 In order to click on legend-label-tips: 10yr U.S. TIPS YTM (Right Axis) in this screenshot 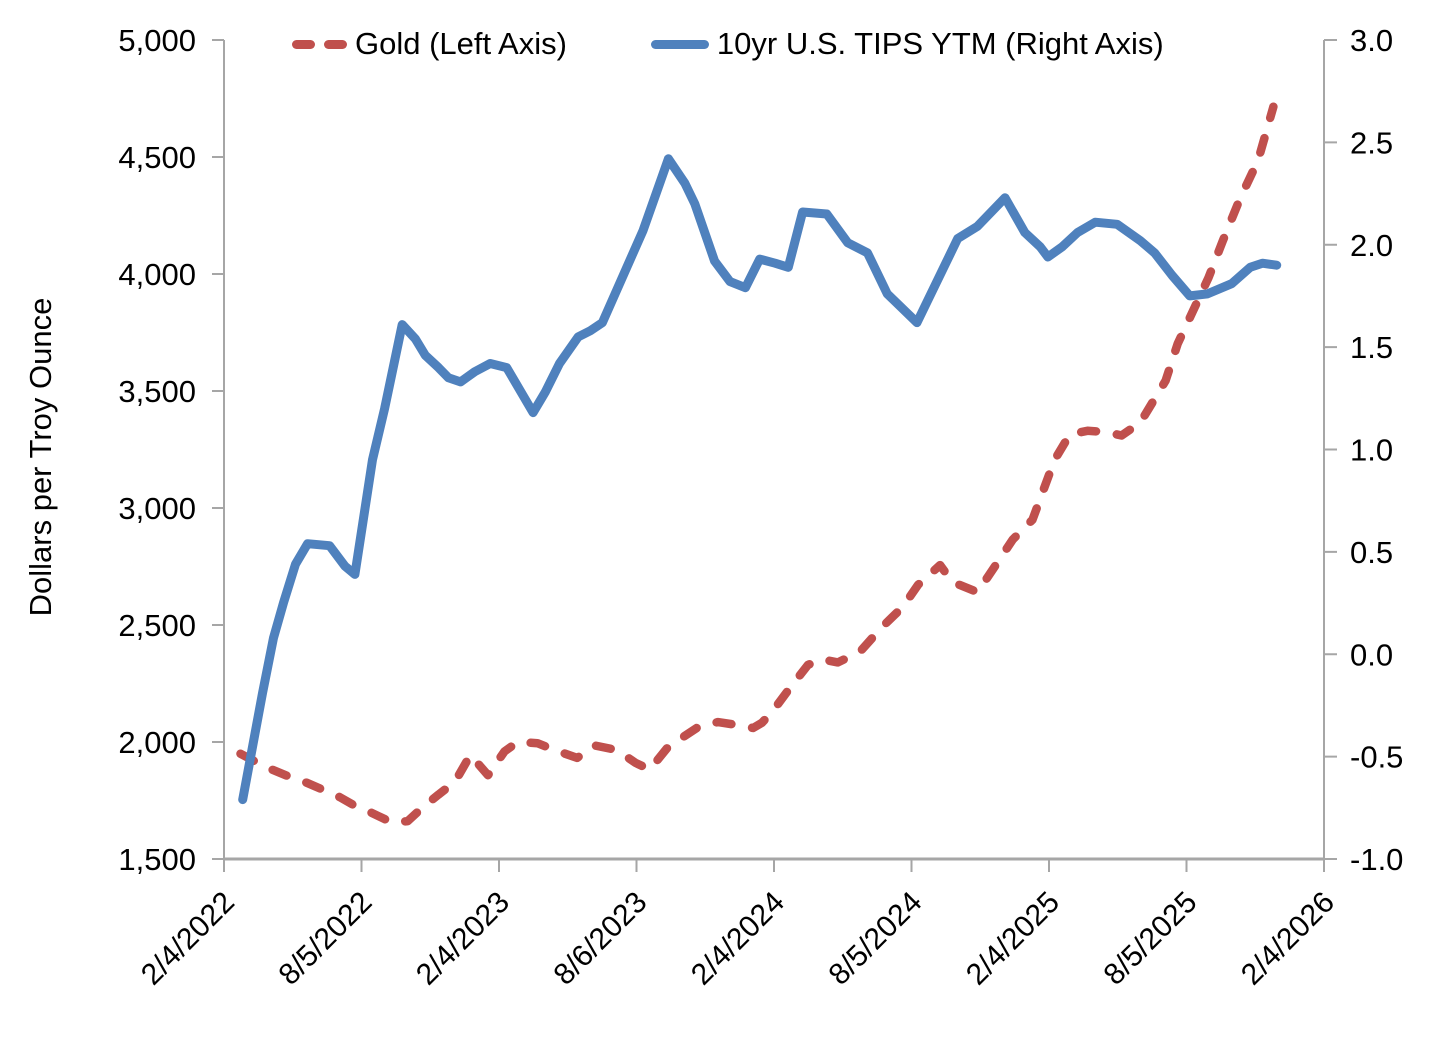, I will do `click(940, 43)`.